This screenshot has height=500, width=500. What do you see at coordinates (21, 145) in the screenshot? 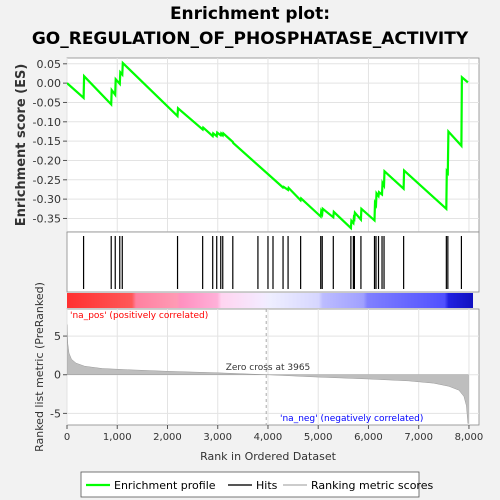
I see `es-y-axis-label: Enrichment score (ES)` at bounding box center [21, 145].